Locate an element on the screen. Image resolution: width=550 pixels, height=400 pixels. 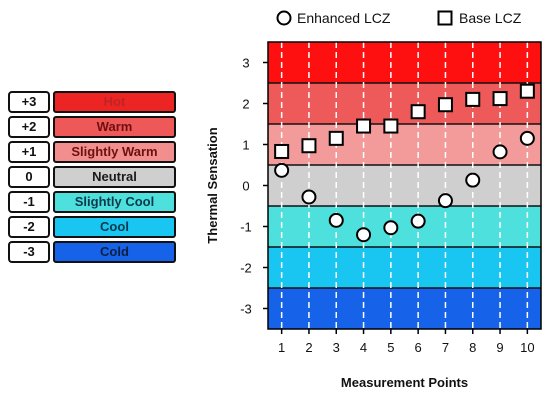
y-tick-label: -3 is located at coordinates (246, 309).